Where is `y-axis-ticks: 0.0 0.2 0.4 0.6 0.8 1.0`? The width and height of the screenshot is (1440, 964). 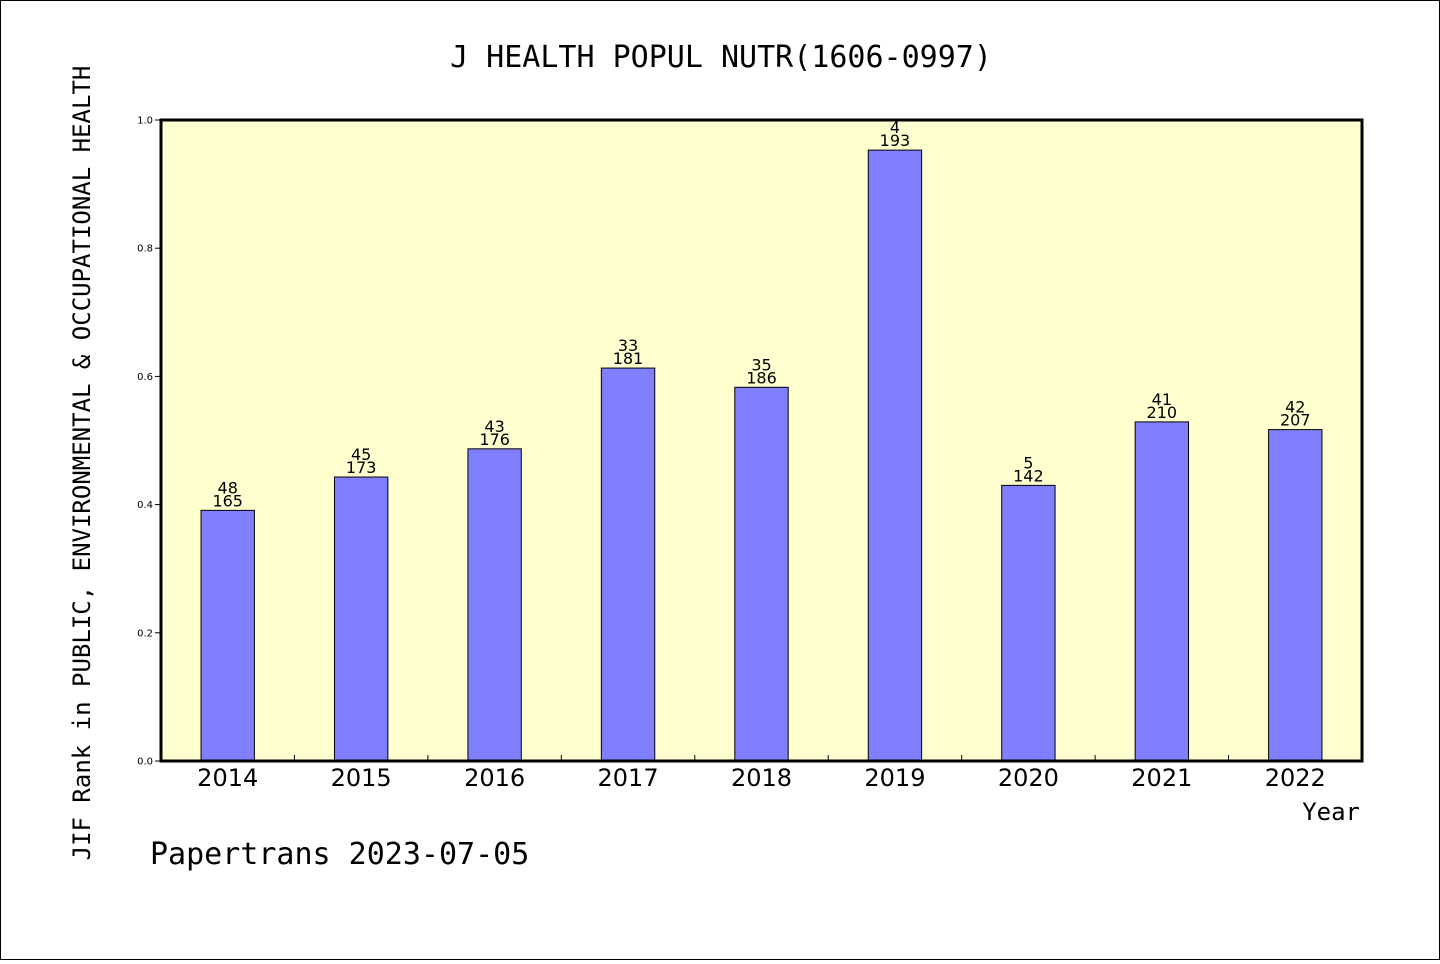
y-axis-ticks: 0.0 0.2 0.4 0.6 0.8 1.0 is located at coordinates (149, 442).